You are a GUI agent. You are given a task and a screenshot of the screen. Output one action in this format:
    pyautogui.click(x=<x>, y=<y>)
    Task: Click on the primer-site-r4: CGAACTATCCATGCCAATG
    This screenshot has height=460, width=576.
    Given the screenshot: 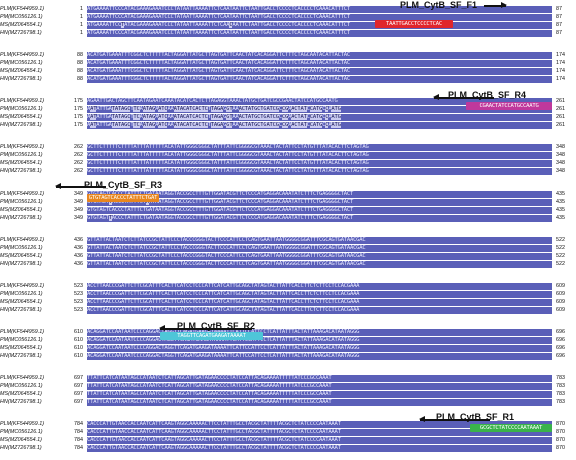 What is the action you would take?
    pyautogui.click(x=509, y=106)
    